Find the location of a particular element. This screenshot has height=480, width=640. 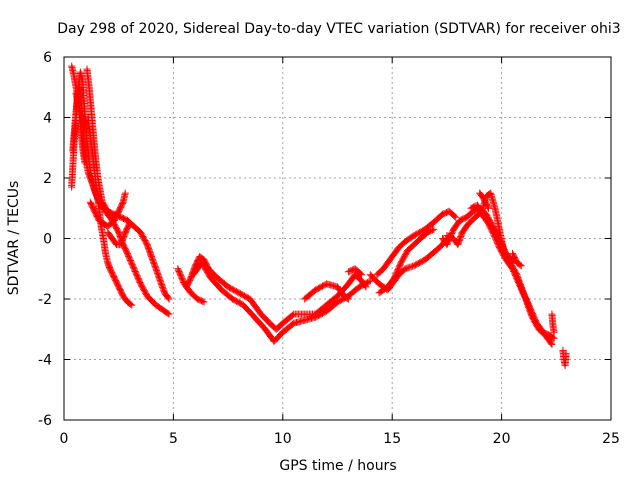

x-tick-label: 5 is located at coordinates (173, 439).